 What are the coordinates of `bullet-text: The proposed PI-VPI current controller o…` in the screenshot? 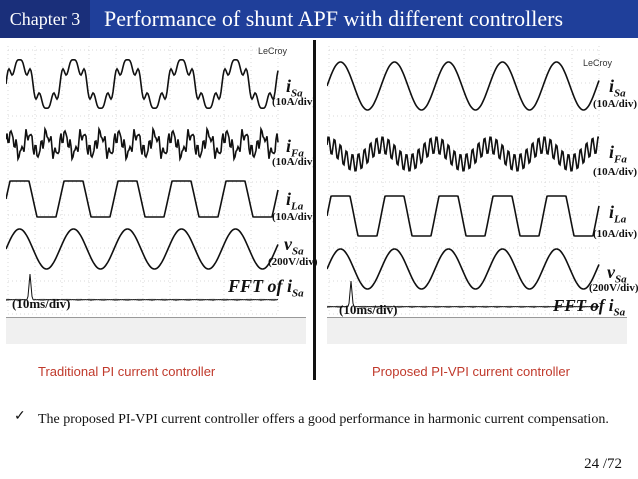 It's located at (323, 419).